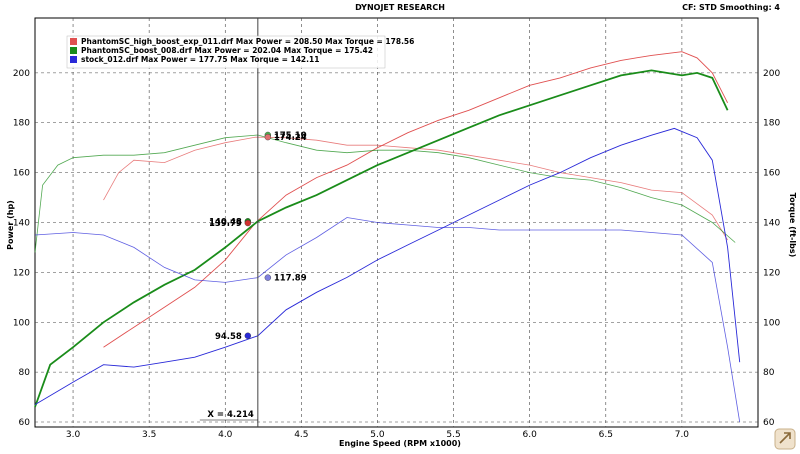 Image resolution: width=800 pixels, height=454 pixels. What do you see at coordinates (682, 435) in the screenshot?
I see `x-tick-label: 7.0` at bounding box center [682, 435].